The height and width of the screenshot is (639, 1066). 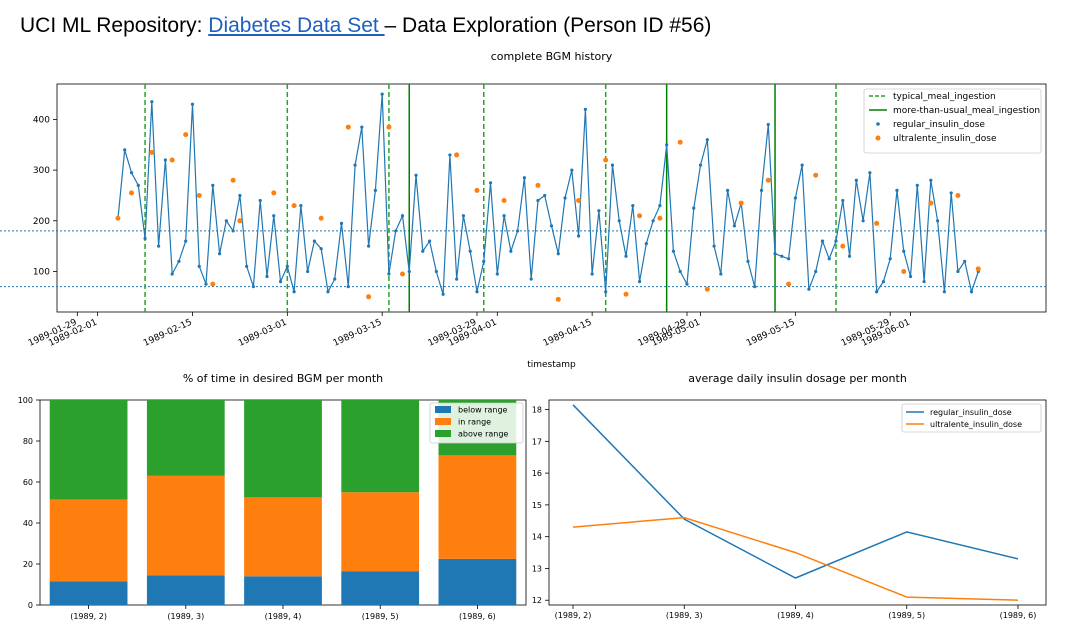 What do you see at coordinates (552, 56) in the screenshot?
I see `bgm-chart-title: complete BGM history` at bounding box center [552, 56].